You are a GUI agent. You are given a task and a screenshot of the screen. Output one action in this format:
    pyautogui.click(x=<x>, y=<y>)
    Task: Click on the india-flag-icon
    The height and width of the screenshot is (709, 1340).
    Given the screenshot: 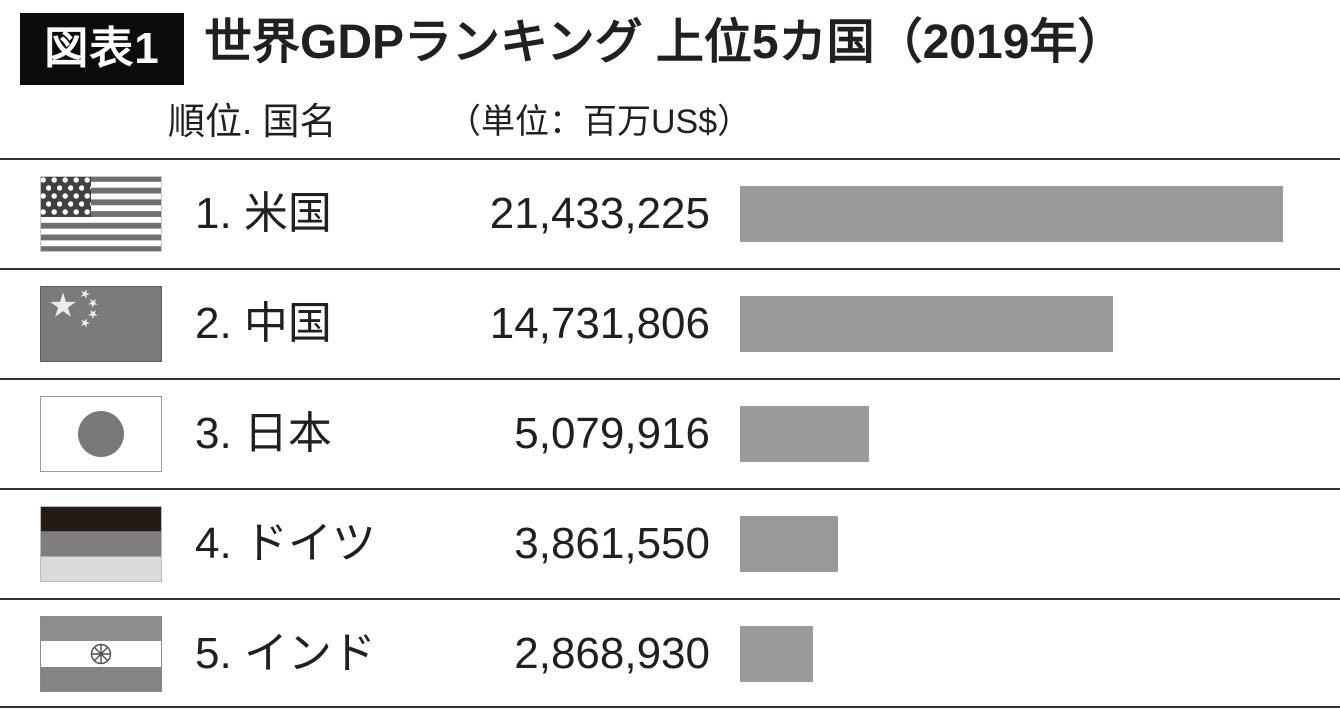 What is the action you would take?
    pyautogui.click(x=101, y=654)
    